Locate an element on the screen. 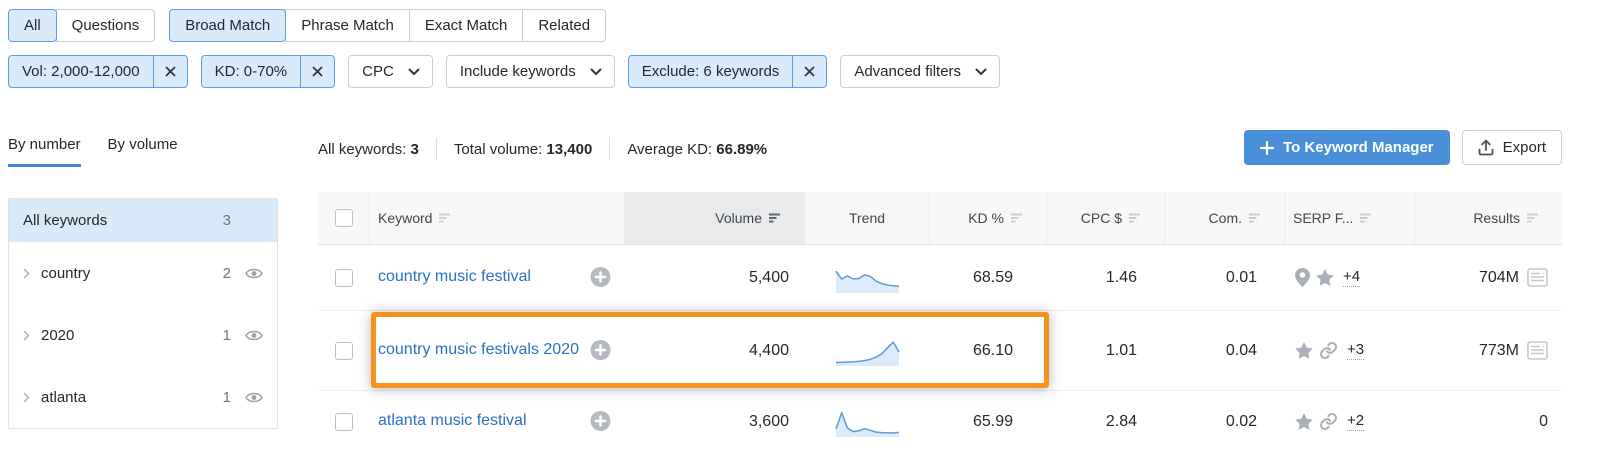  filter-pill-exclude-6-keywords: Exclude: 6 keywords is located at coordinates (727, 71).